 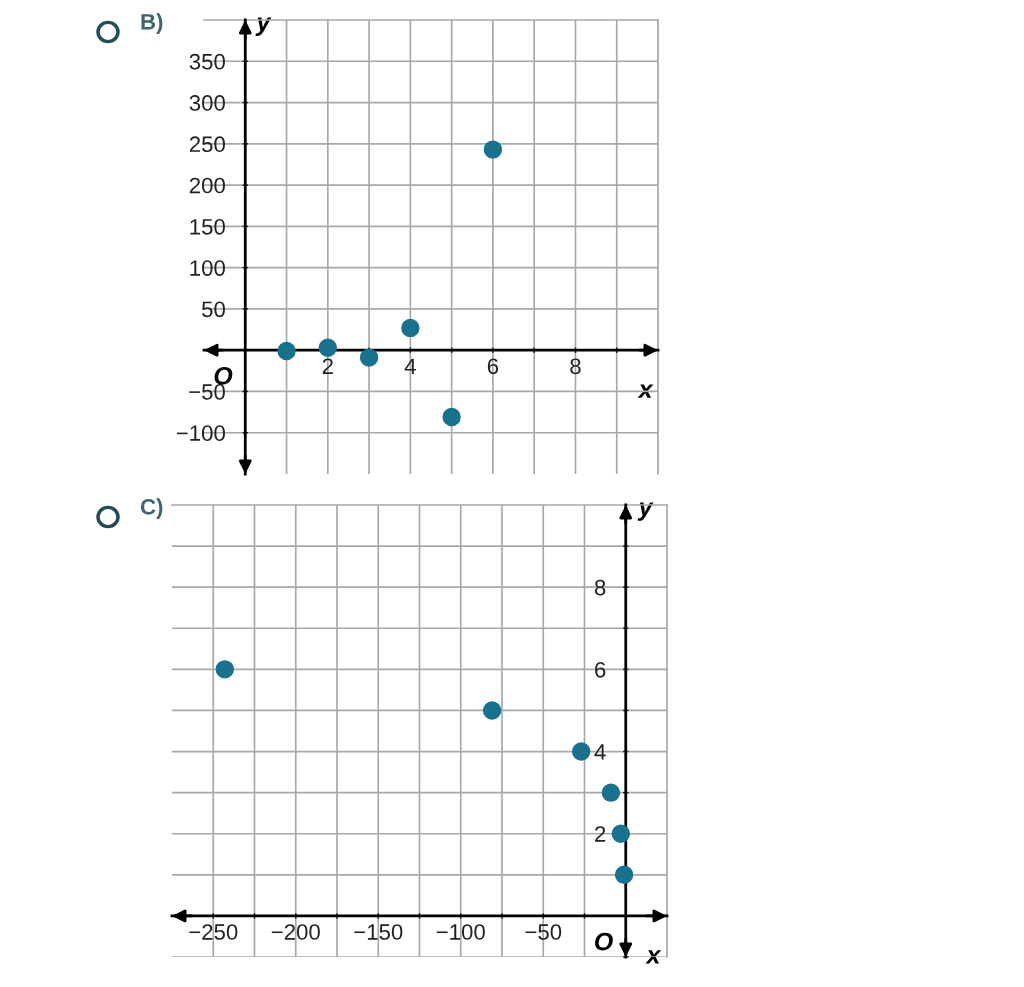 What do you see at coordinates (493, 366) in the screenshot?
I see `x-tick-label: 6` at bounding box center [493, 366].